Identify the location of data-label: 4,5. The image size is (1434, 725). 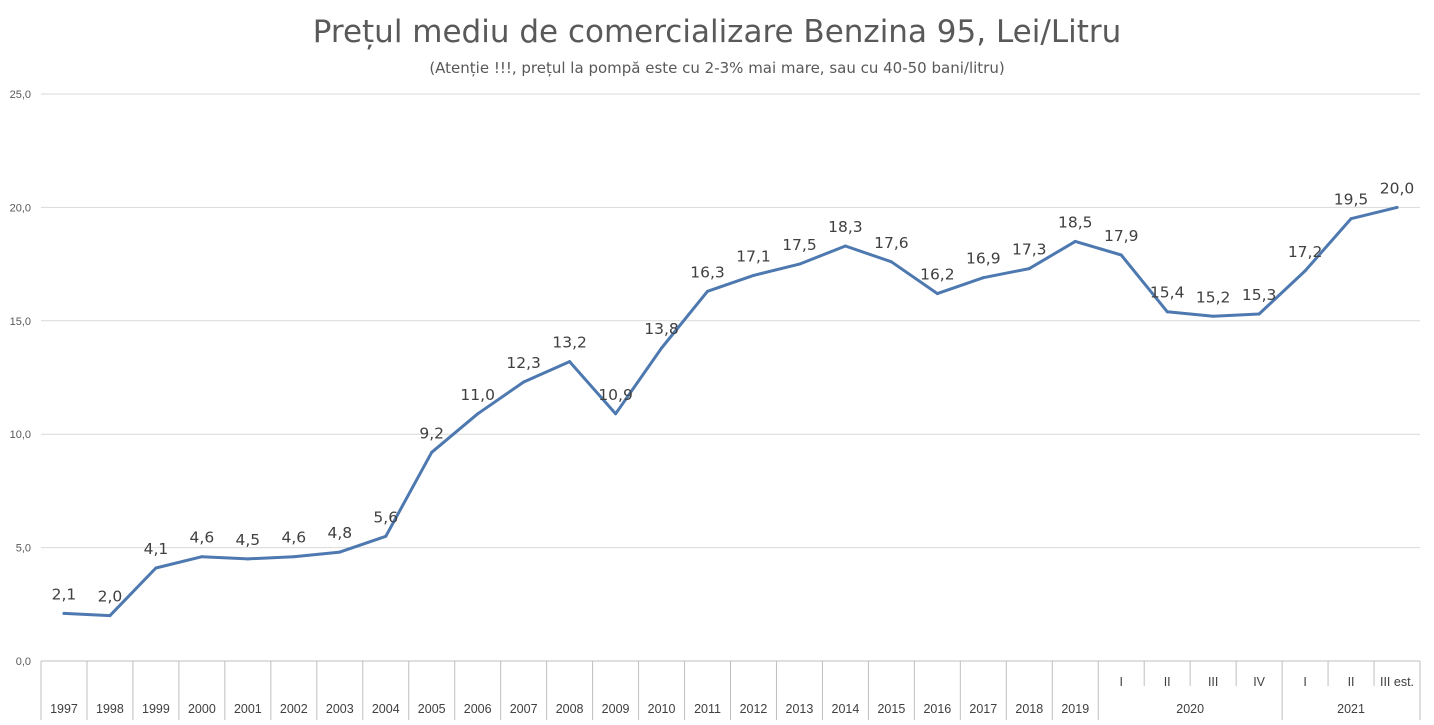
(248, 540).